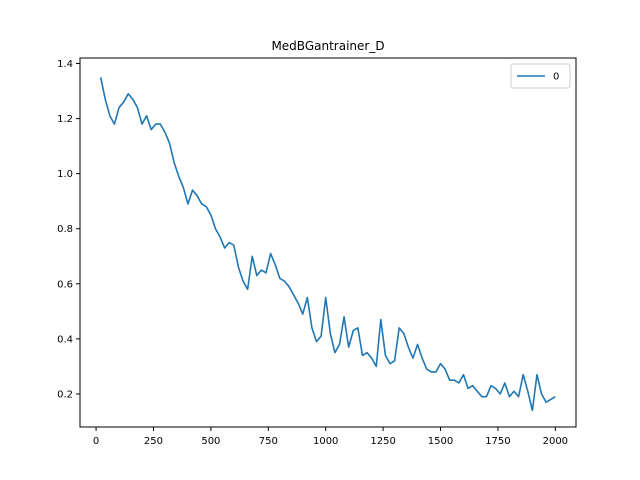 This screenshot has height=480, width=640. What do you see at coordinates (65, 64) in the screenshot?
I see `y-tick-label: 1.4` at bounding box center [65, 64].